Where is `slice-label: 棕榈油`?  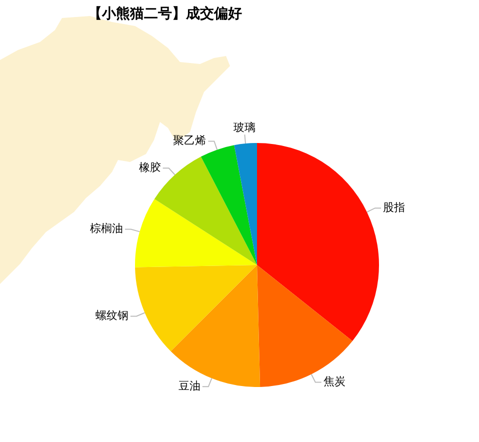 slice-label: 棕榈油 is located at coordinates (106, 229).